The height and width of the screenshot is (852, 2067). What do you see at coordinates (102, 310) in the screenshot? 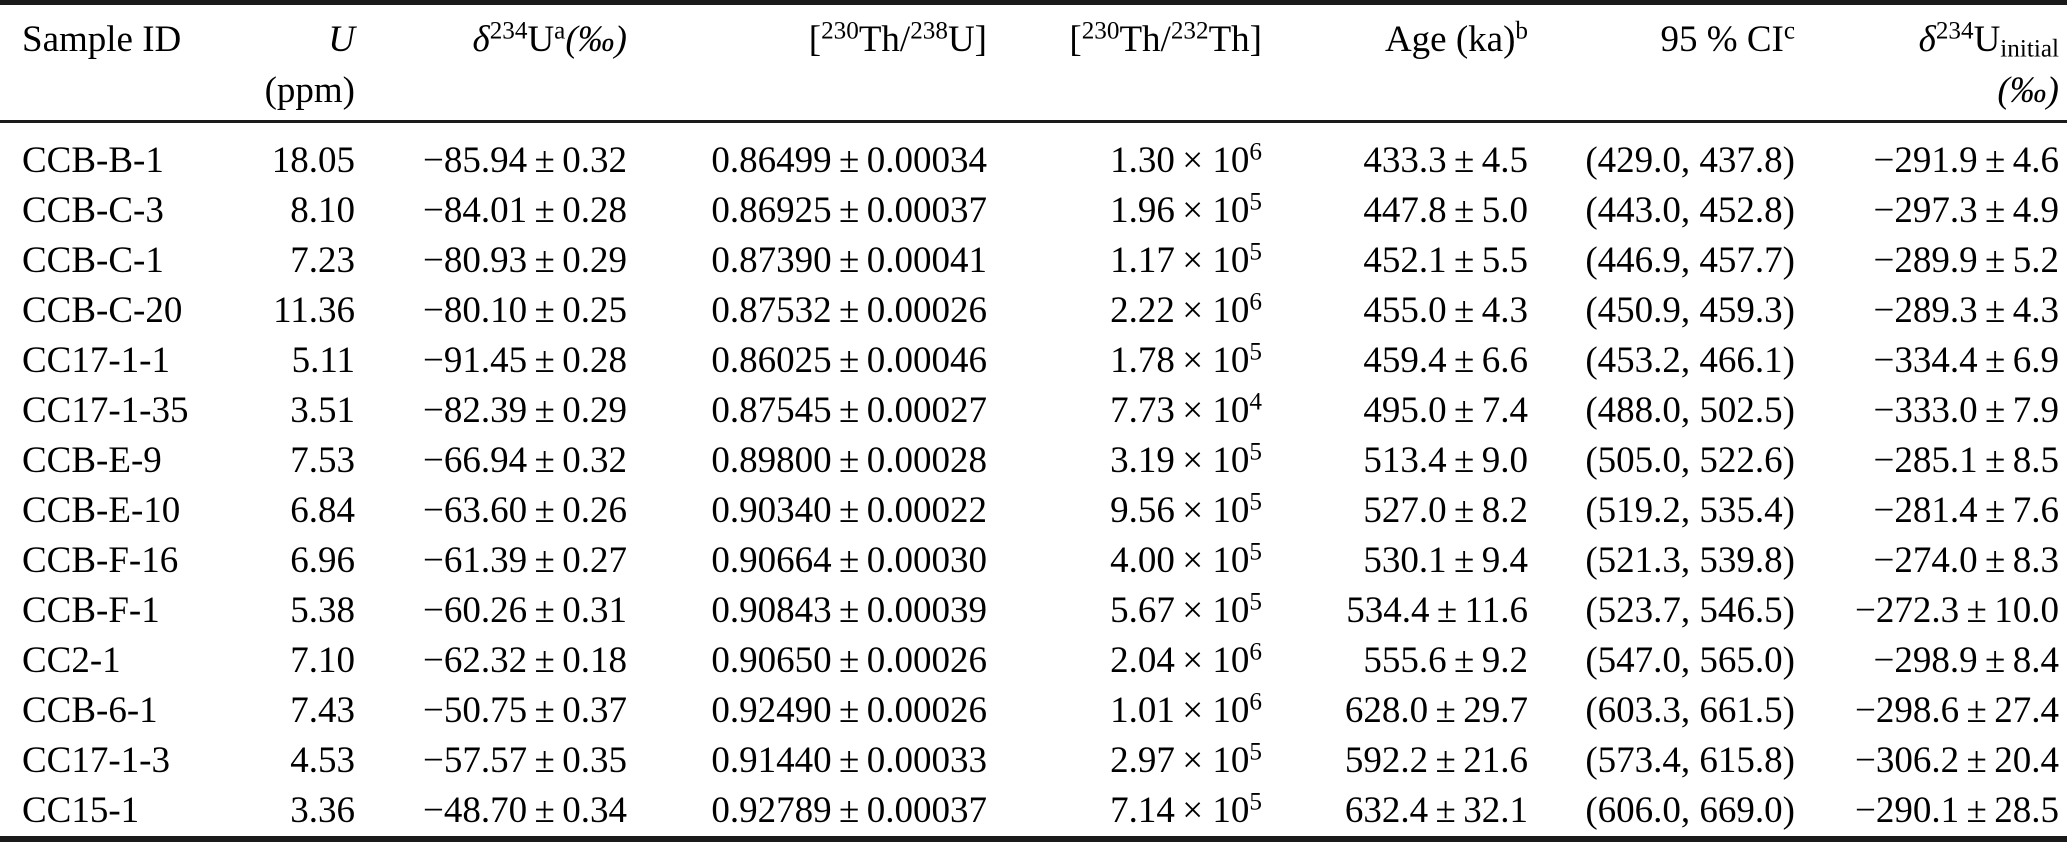
I see `cell-sample-id: CCB-C-20` at bounding box center [102, 310].